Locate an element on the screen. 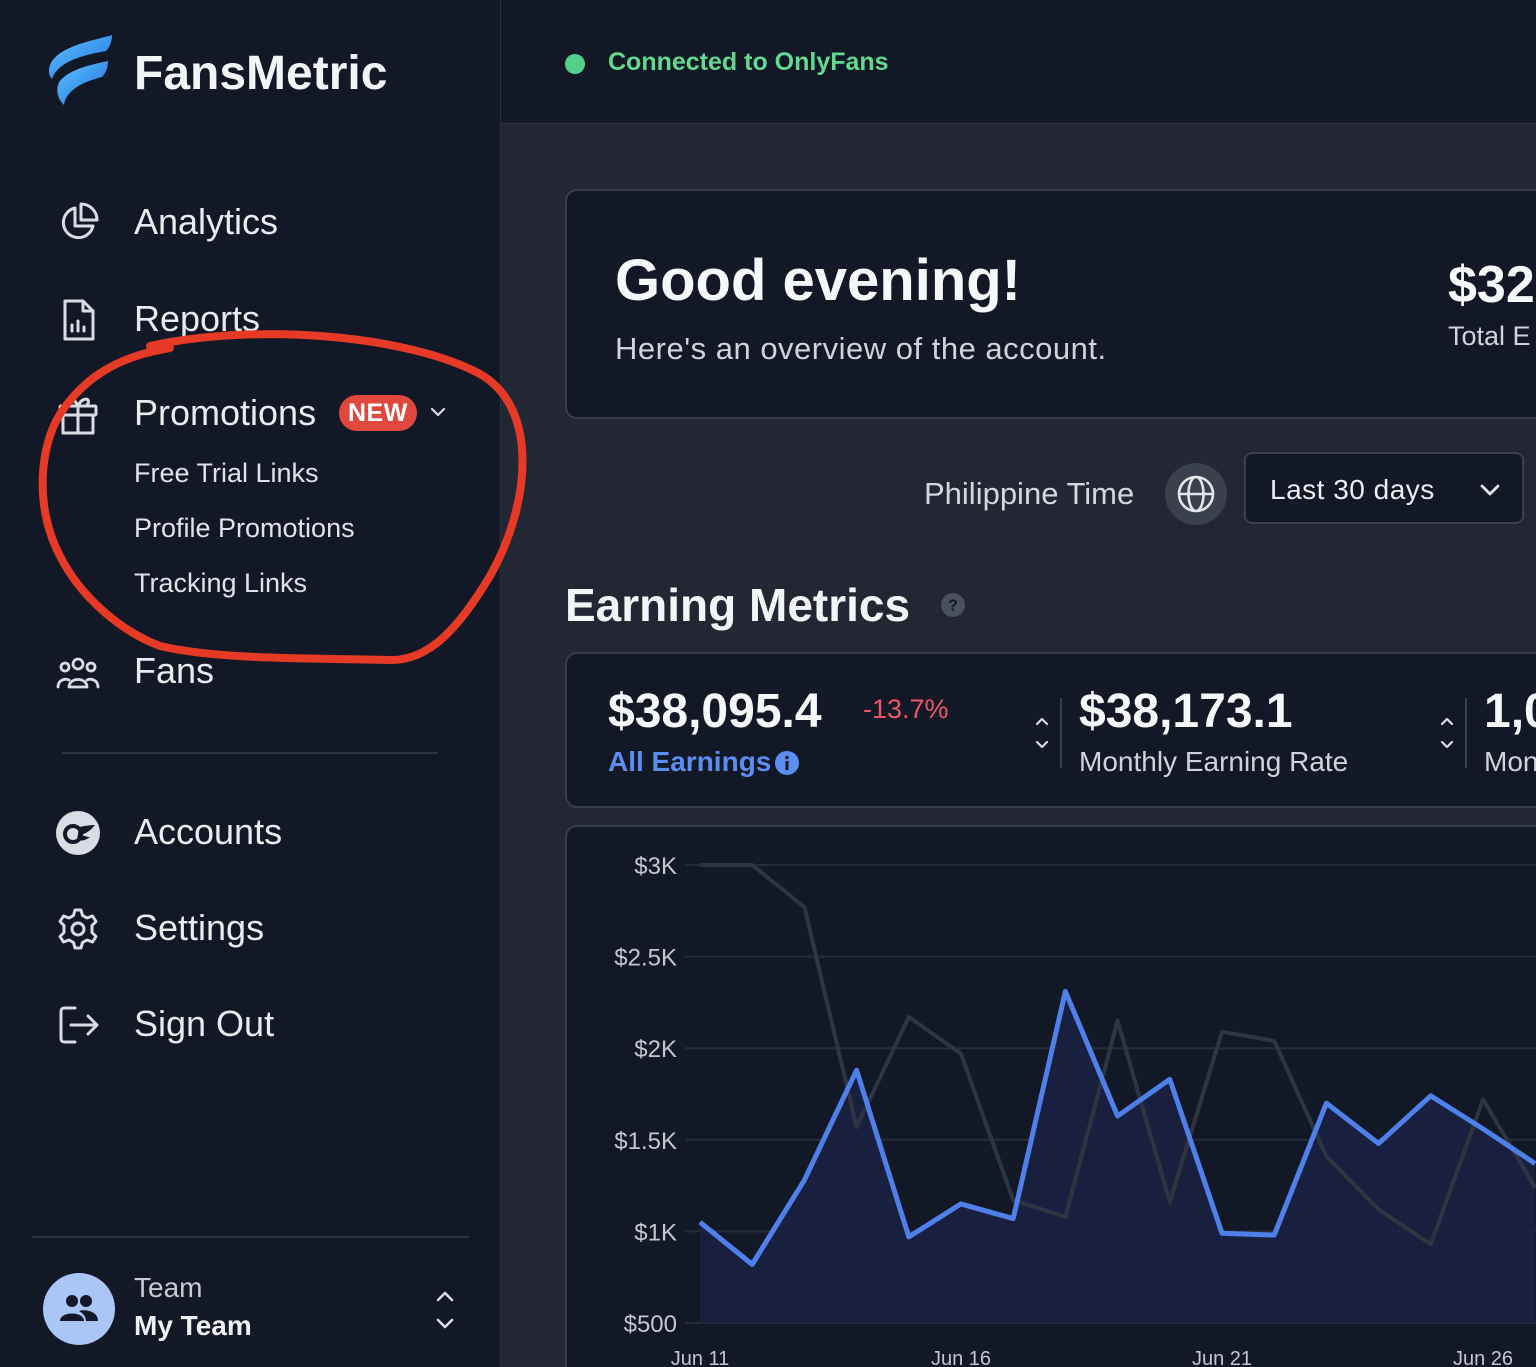 The width and height of the screenshot is (1536, 1367). report-icon is located at coordinates (78, 320).